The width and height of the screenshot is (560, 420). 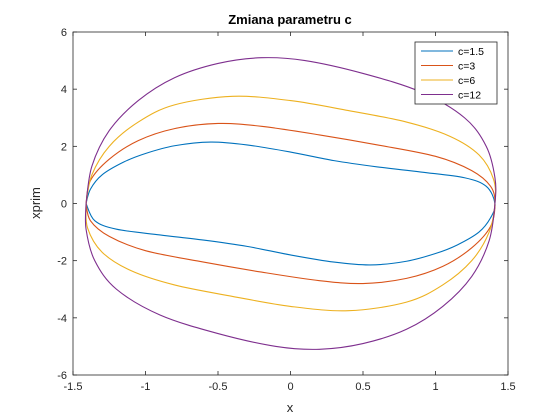 What do you see at coordinates (290, 19) in the screenshot?
I see `chart-title: Zmiana parametru c` at bounding box center [290, 19].